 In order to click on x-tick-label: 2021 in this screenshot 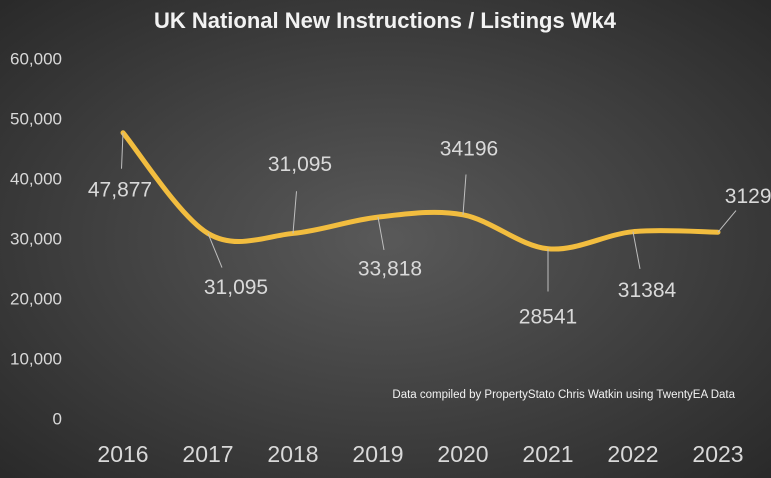, I will do `click(547, 454)`.